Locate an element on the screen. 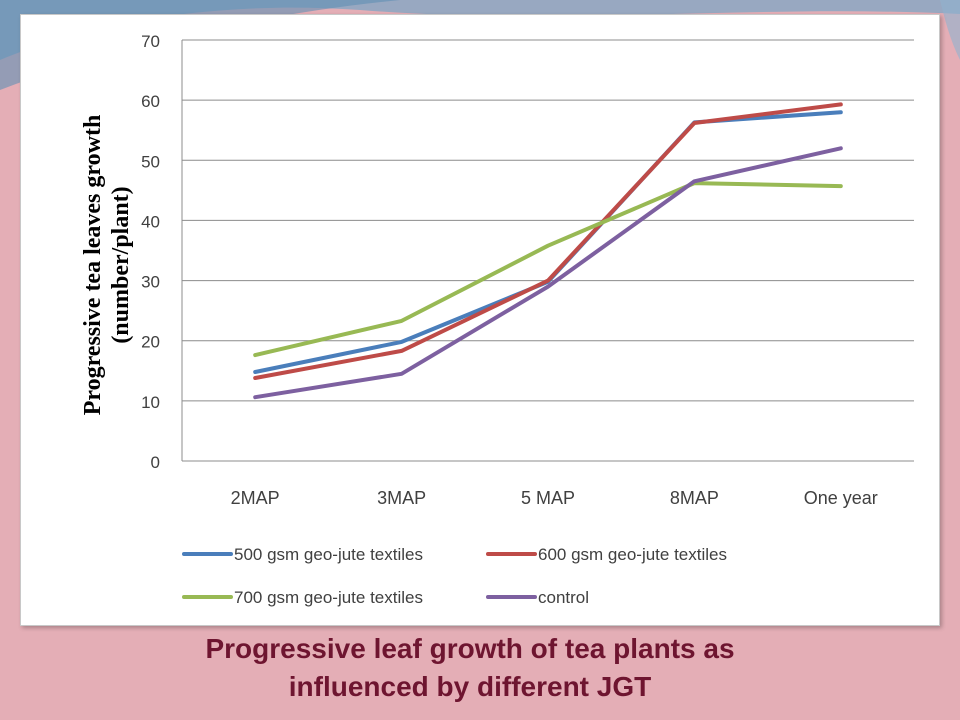  y-tick-label: 20 is located at coordinates (150, 342).